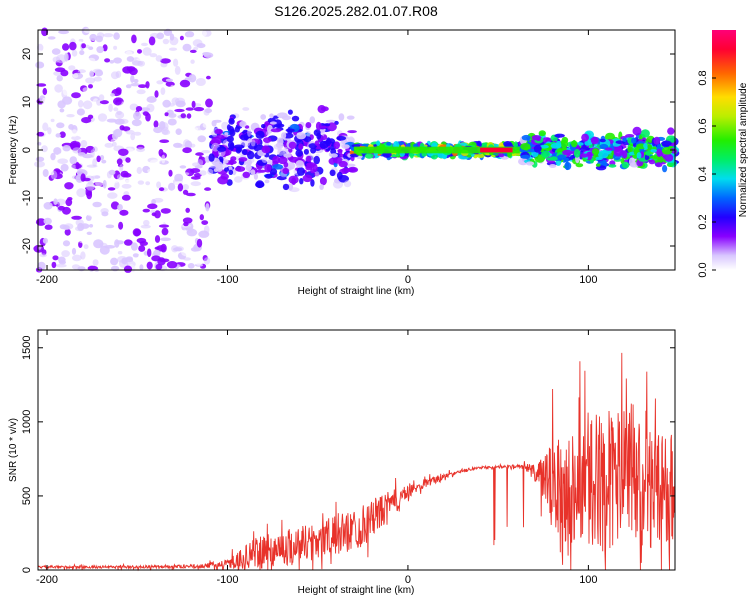 This screenshot has width=750, height=600. Describe the element at coordinates (408, 580) in the screenshot. I see `snr-xtick-label: 0` at that location.